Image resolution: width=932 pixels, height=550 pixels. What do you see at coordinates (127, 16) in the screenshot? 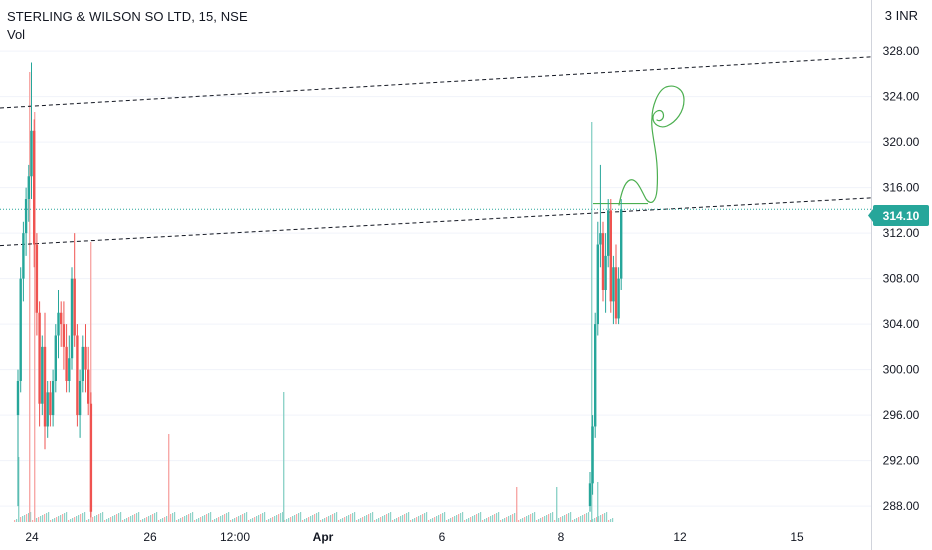
I see `symbol-title: STERLING & WILSON SO LTD, 15, NSE` at bounding box center [127, 16].